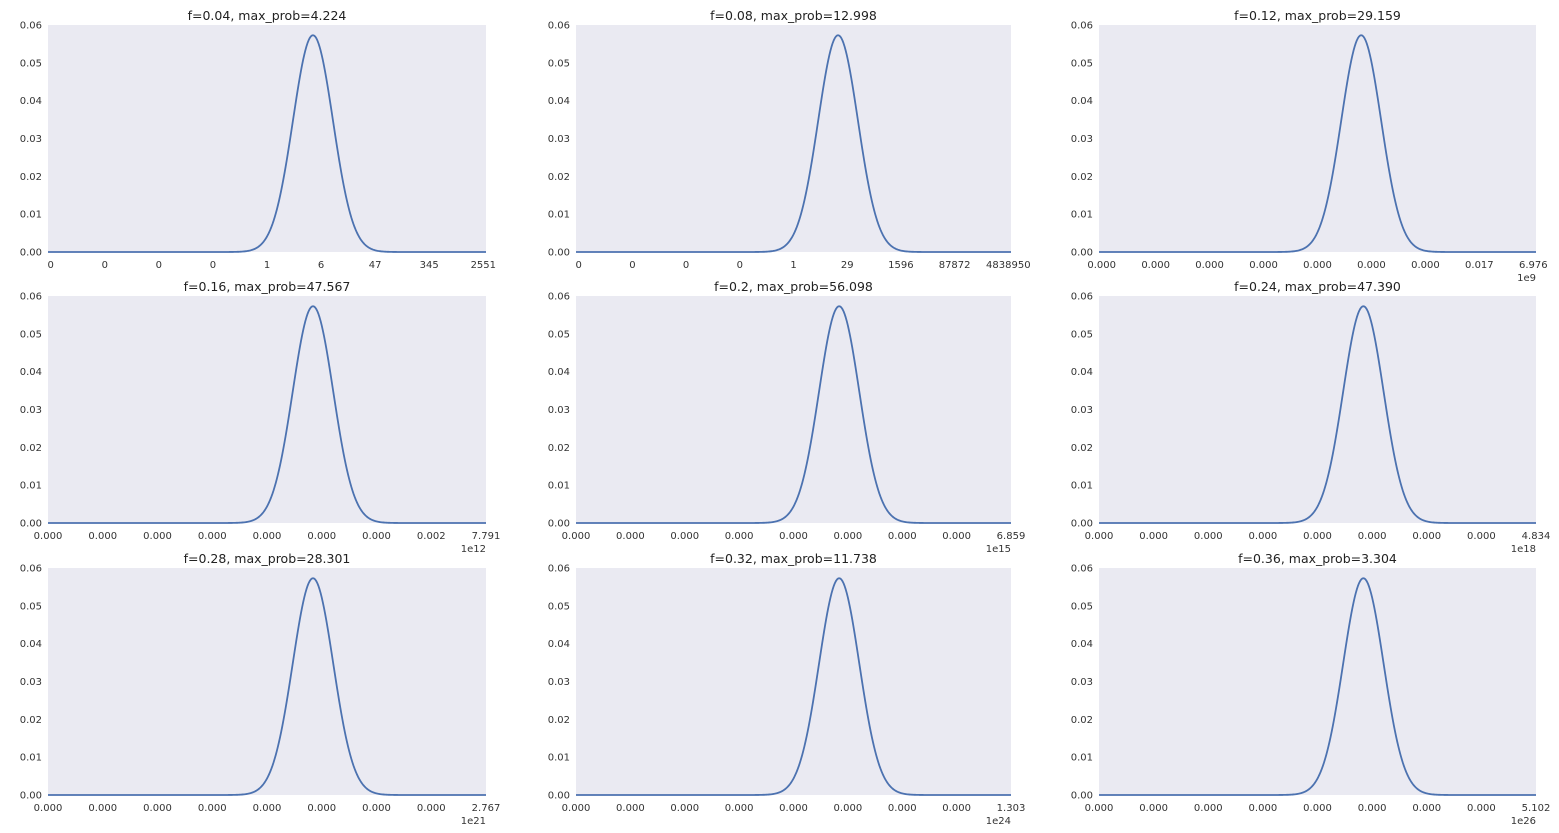  I want to click on x-tick-label: 4838950, so click(1008, 265).